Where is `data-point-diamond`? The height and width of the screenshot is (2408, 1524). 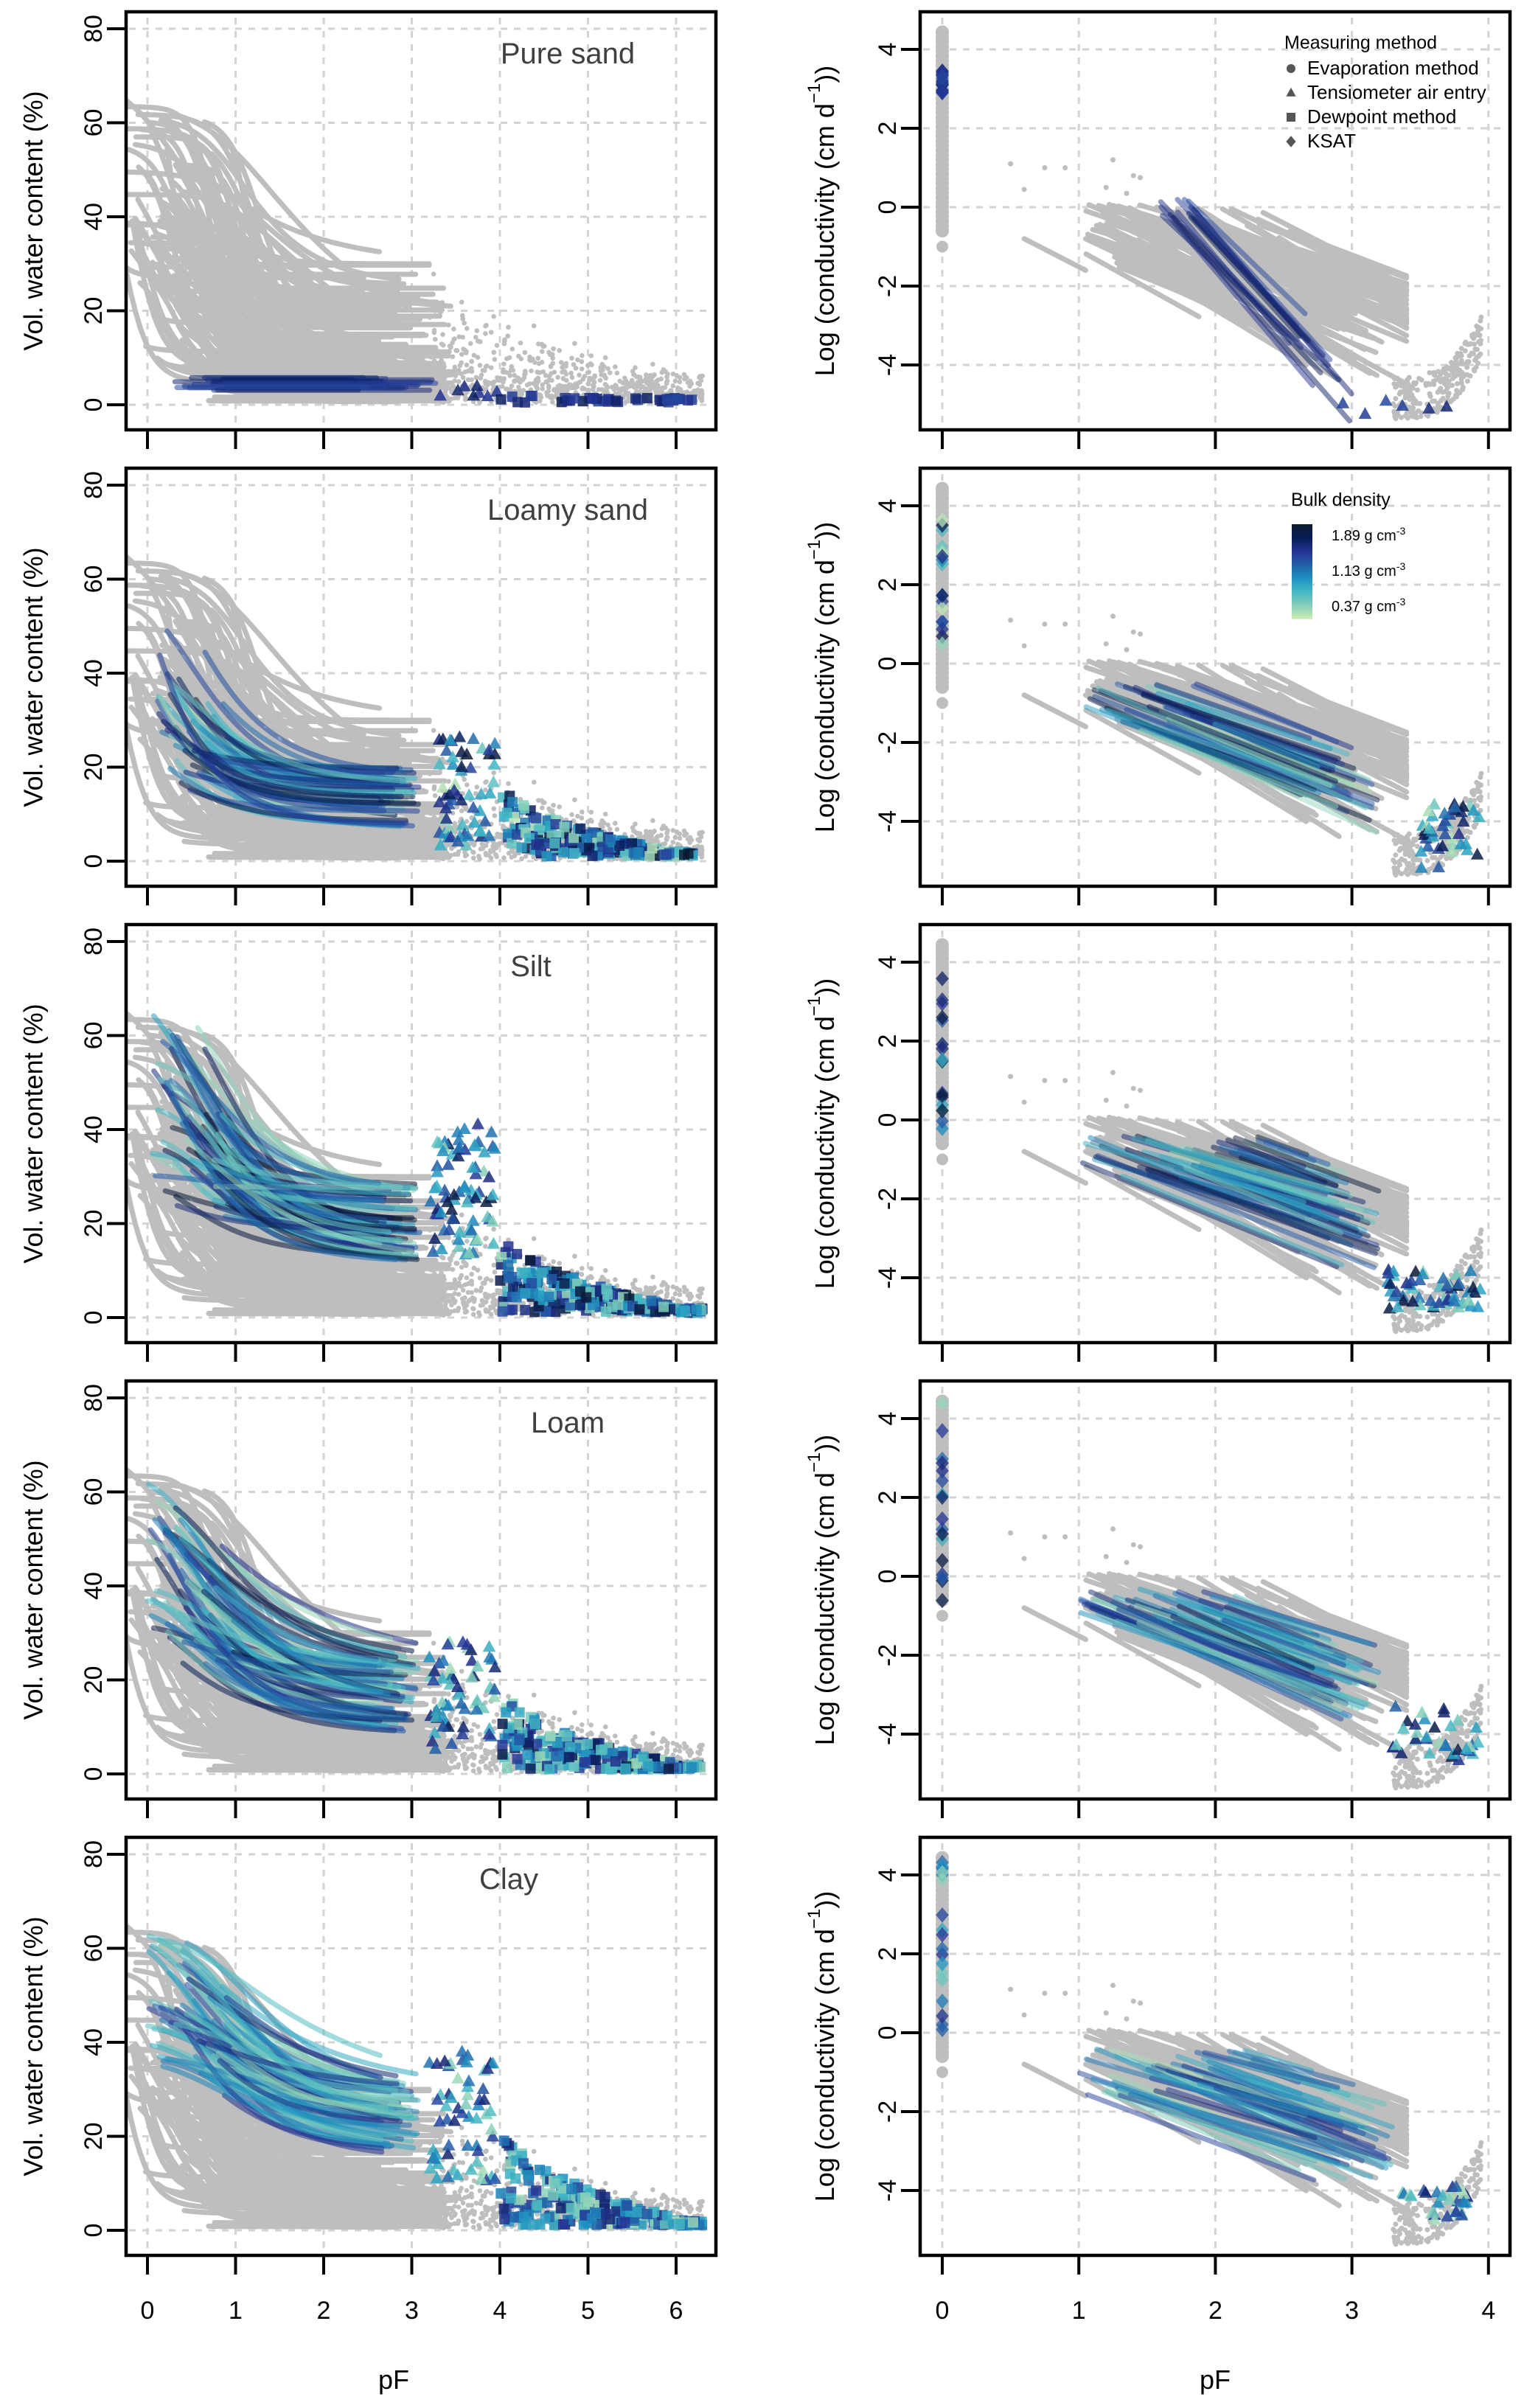 data-point-diamond is located at coordinates (942, 520).